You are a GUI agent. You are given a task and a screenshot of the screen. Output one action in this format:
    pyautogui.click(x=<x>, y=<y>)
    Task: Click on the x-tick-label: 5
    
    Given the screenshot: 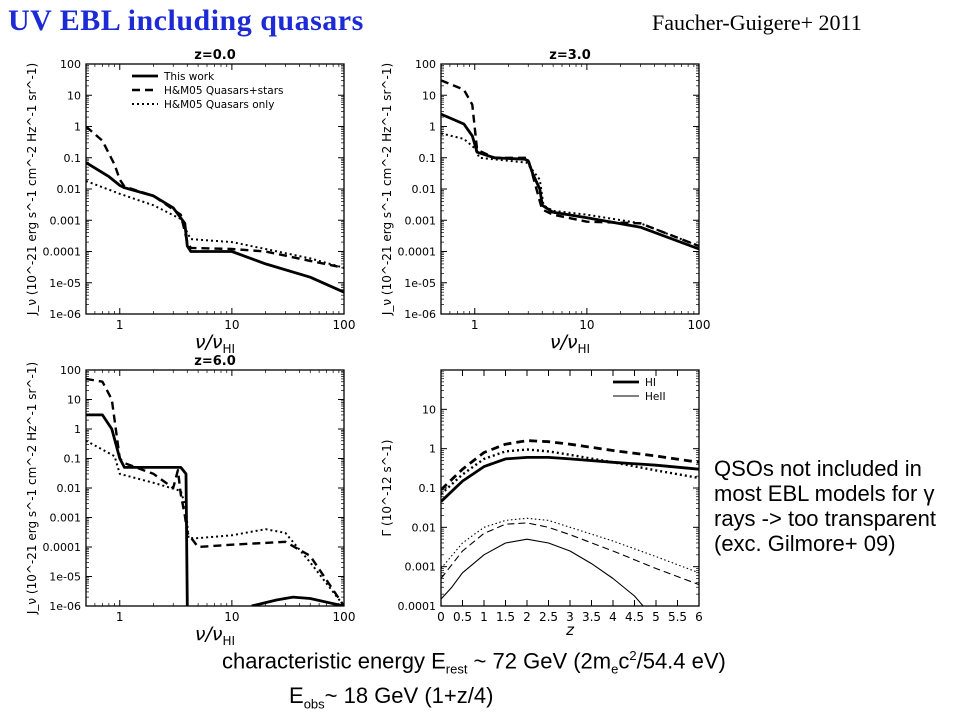 What is the action you would take?
    pyautogui.click(x=656, y=617)
    